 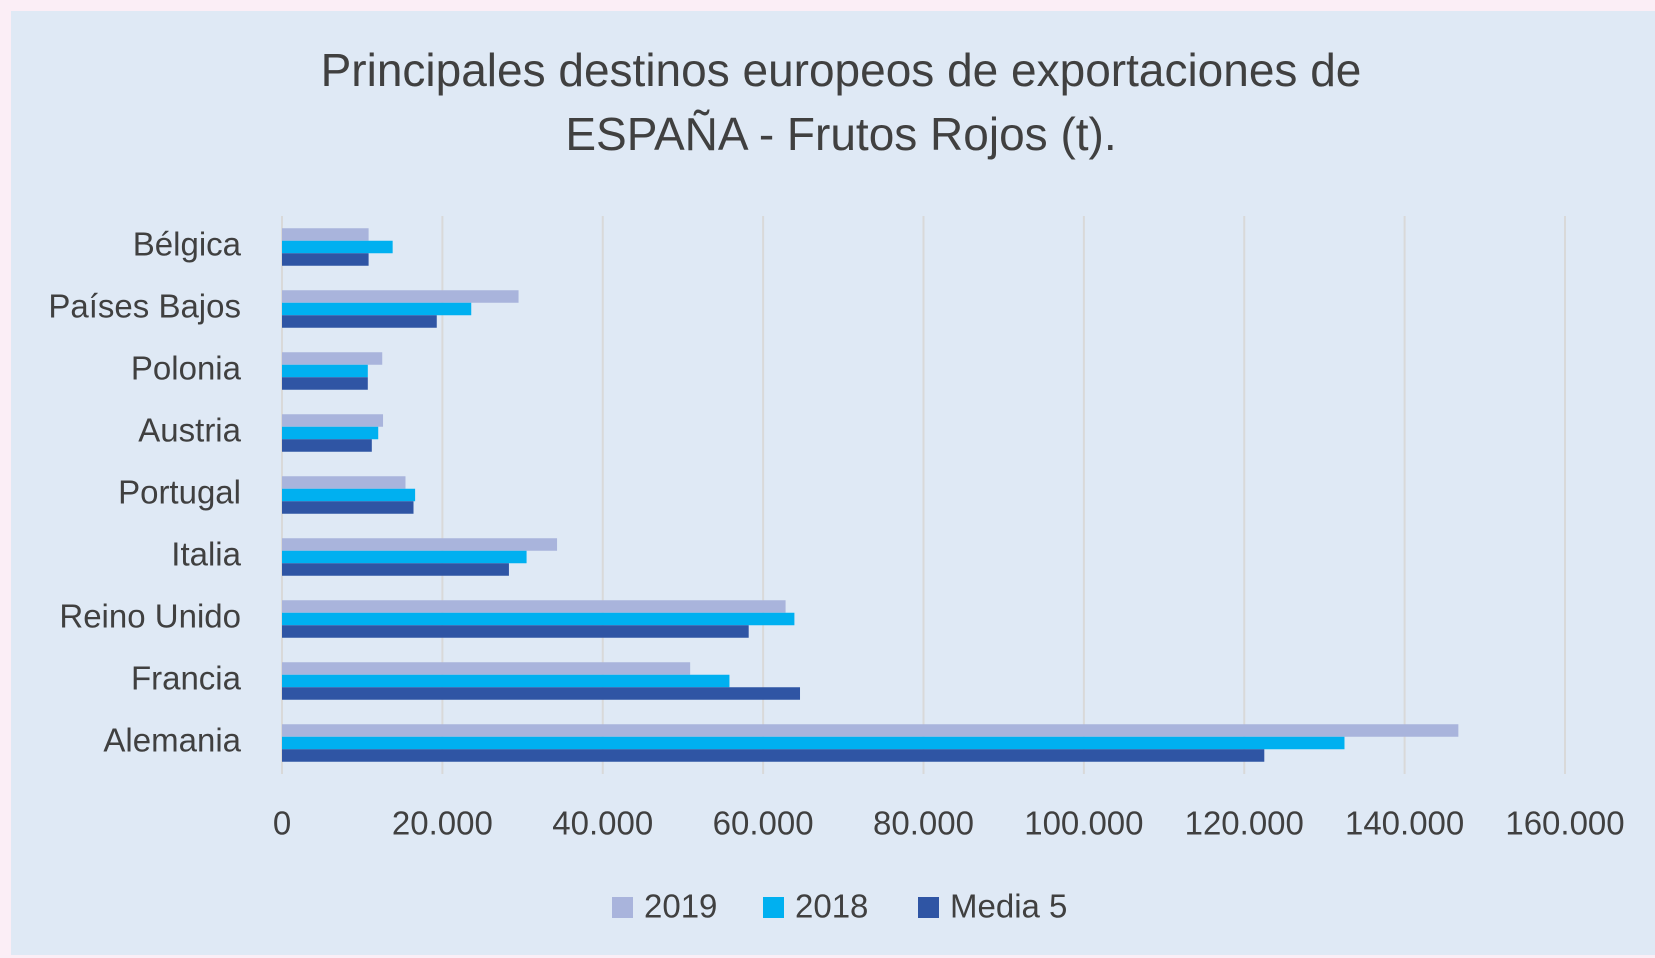 What do you see at coordinates (144, 306) in the screenshot?
I see `y-tick-label: Países Bajos` at bounding box center [144, 306].